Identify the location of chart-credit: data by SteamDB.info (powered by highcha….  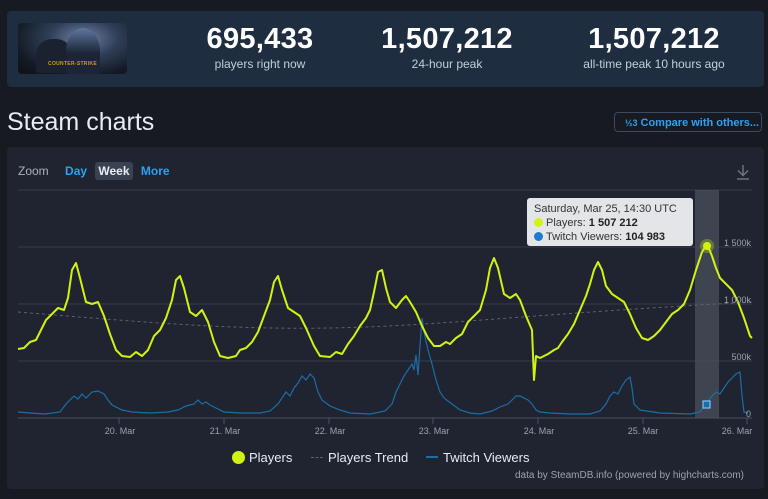
(629, 475).